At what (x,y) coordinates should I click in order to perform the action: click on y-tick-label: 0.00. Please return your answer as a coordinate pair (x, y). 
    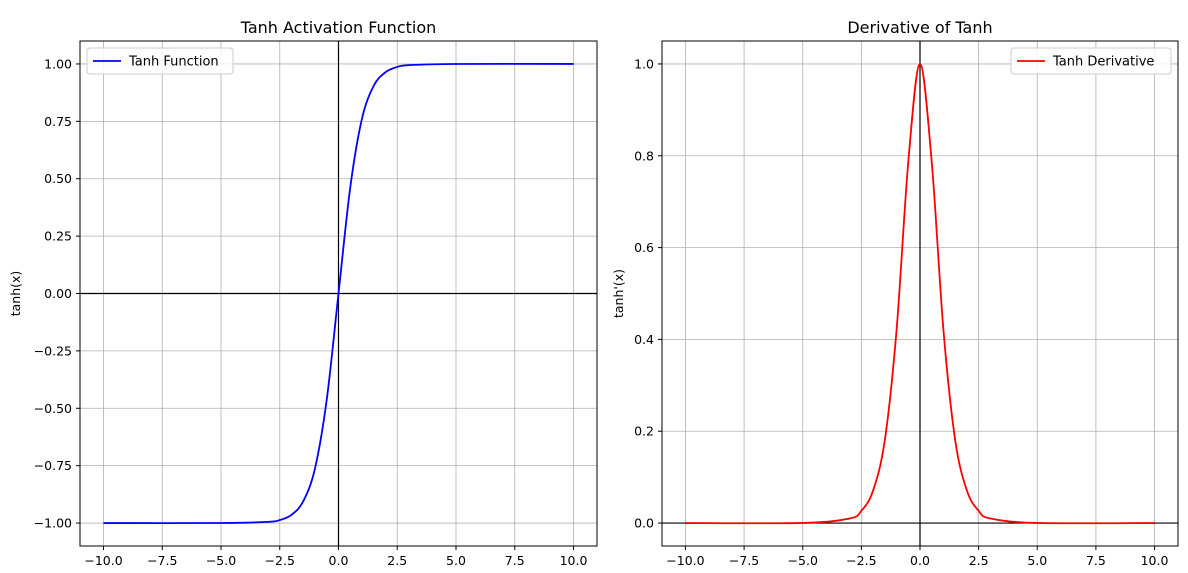
    Looking at the image, I should click on (58, 293).